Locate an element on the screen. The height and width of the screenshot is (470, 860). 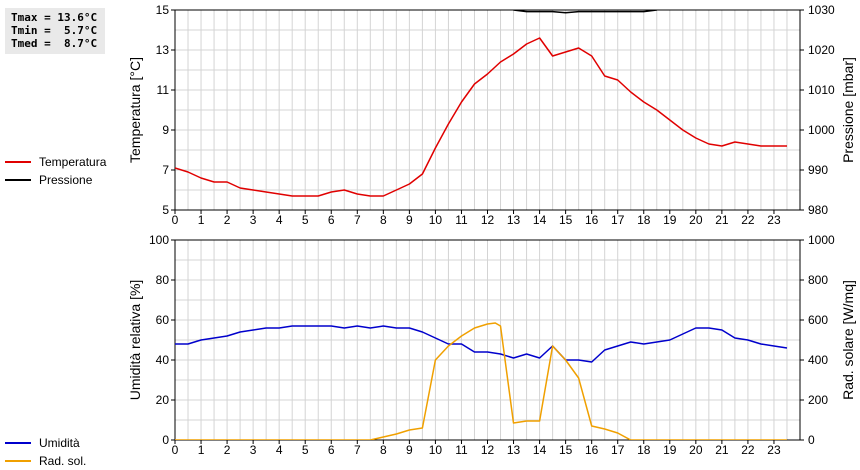
legend-label-temperatura: Temperatura is located at coordinates (73, 162).